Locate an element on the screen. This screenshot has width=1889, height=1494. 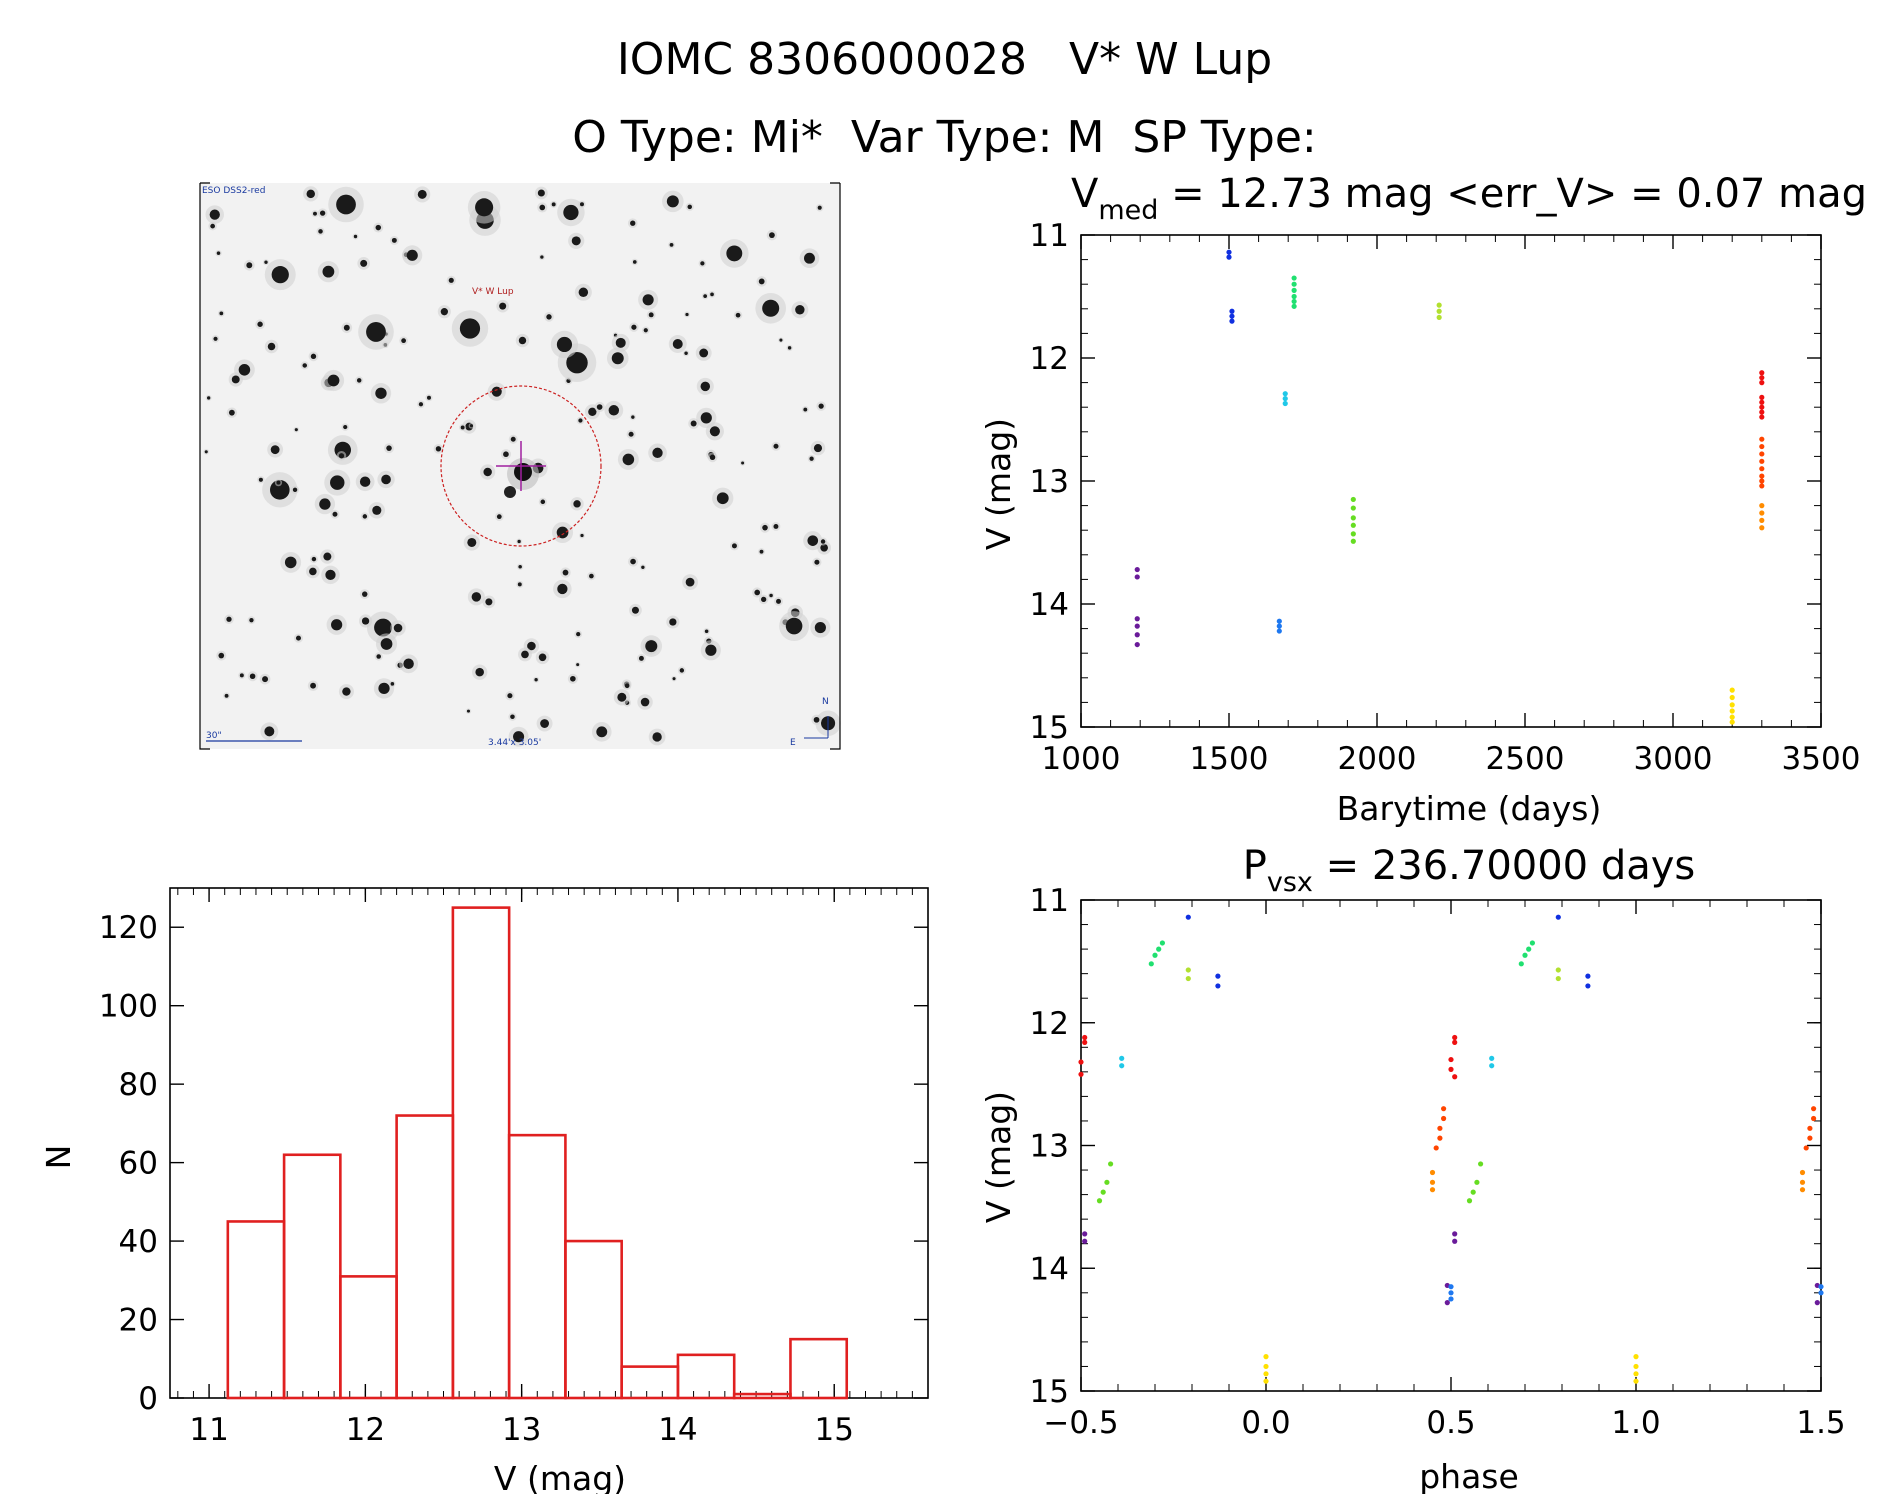
lightcurve-title: Vmed = 12.73 mag <err_V> = 0.07 mag is located at coordinates (1469, 198).